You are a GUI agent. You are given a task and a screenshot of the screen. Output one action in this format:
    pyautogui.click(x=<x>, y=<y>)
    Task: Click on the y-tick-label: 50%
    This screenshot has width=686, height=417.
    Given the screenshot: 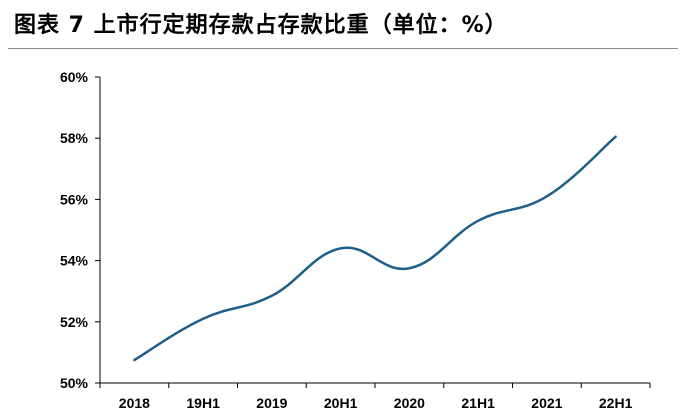 What is the action you would take?
    pyautogui.click(x=74, y=383)
    